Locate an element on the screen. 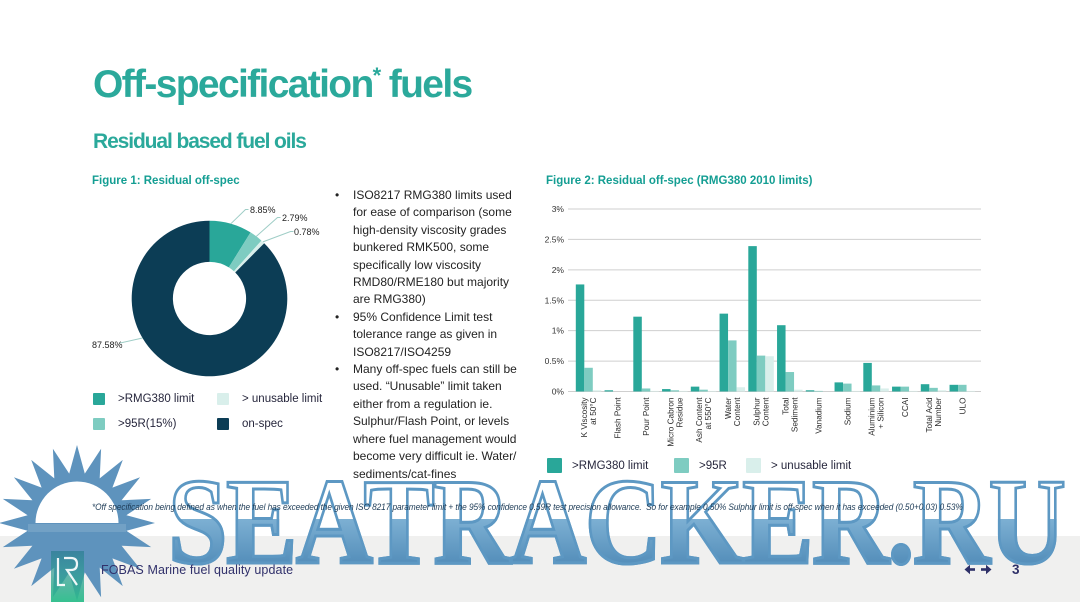  svg-text: Residue is located at coordinates (679, 412).